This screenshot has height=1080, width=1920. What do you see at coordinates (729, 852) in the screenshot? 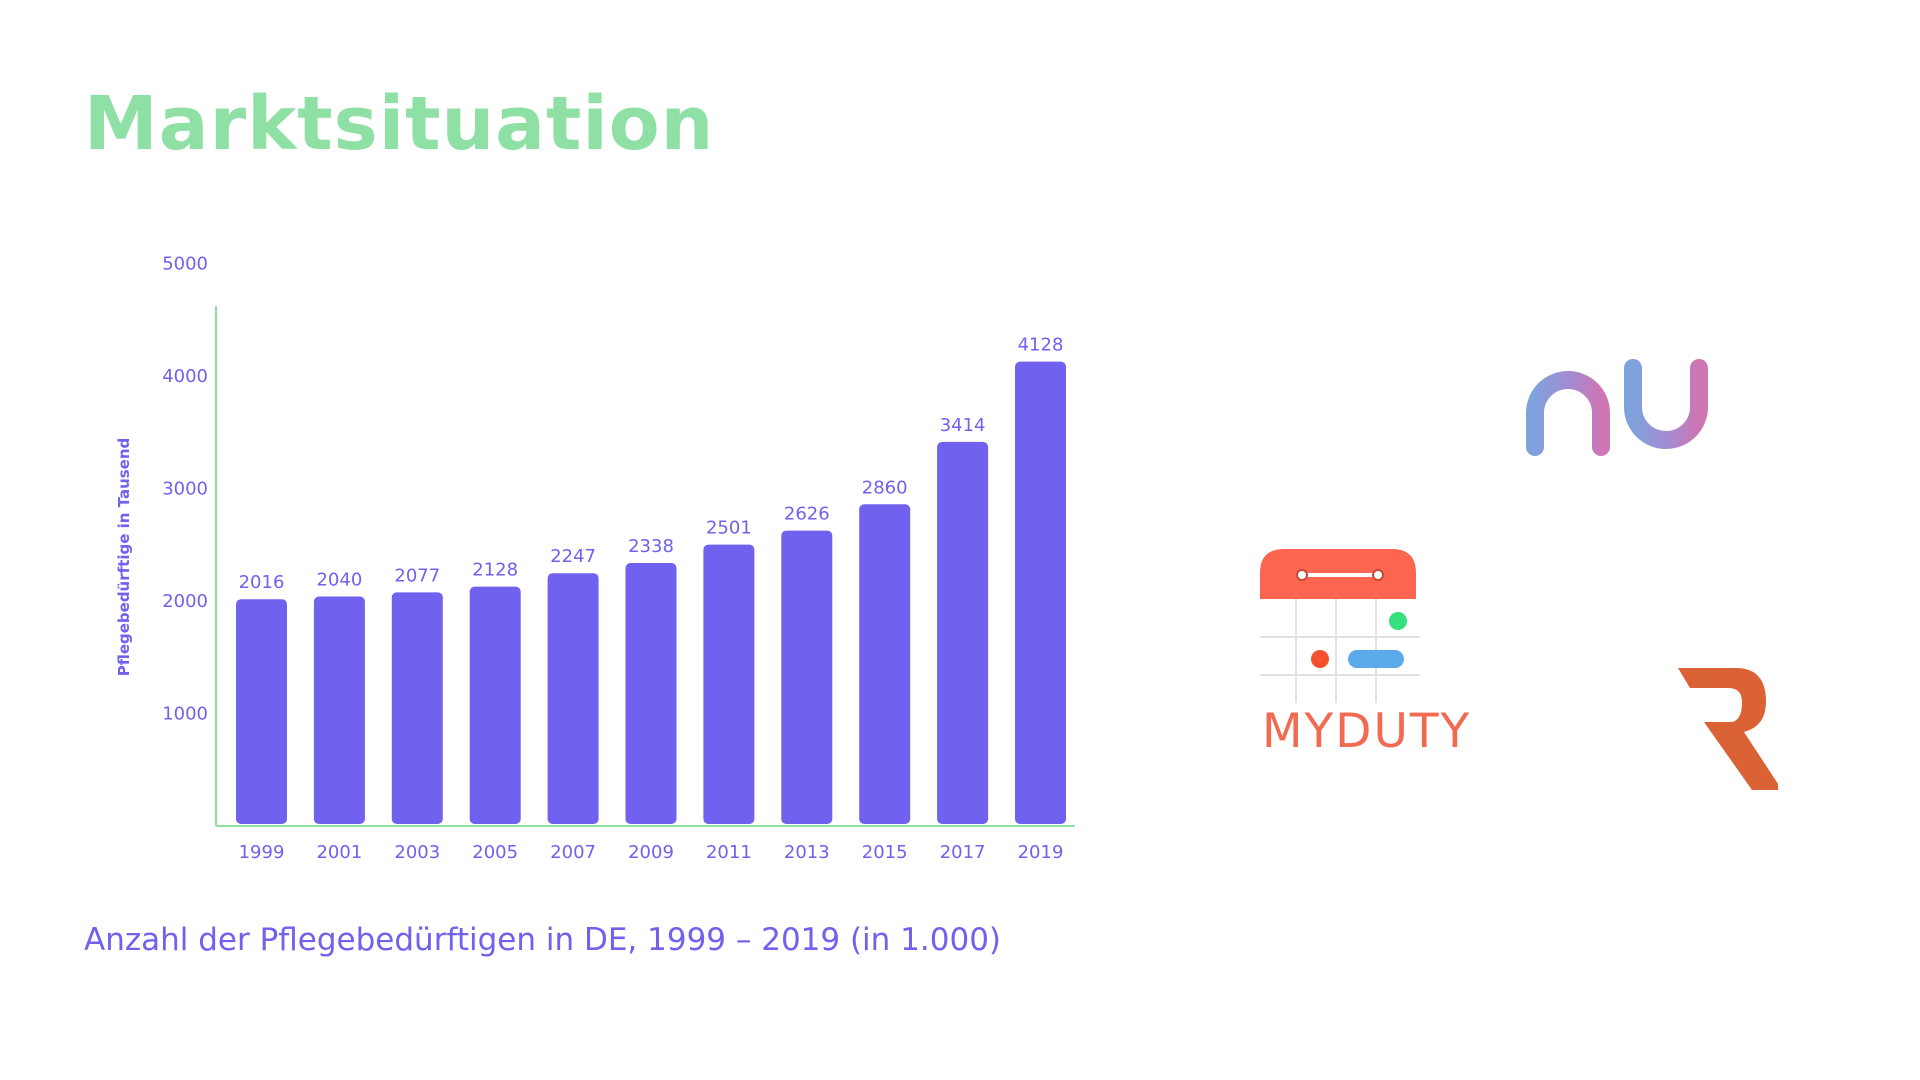
I see `x-tick-label: 2011` at bounding box center [729, 852].